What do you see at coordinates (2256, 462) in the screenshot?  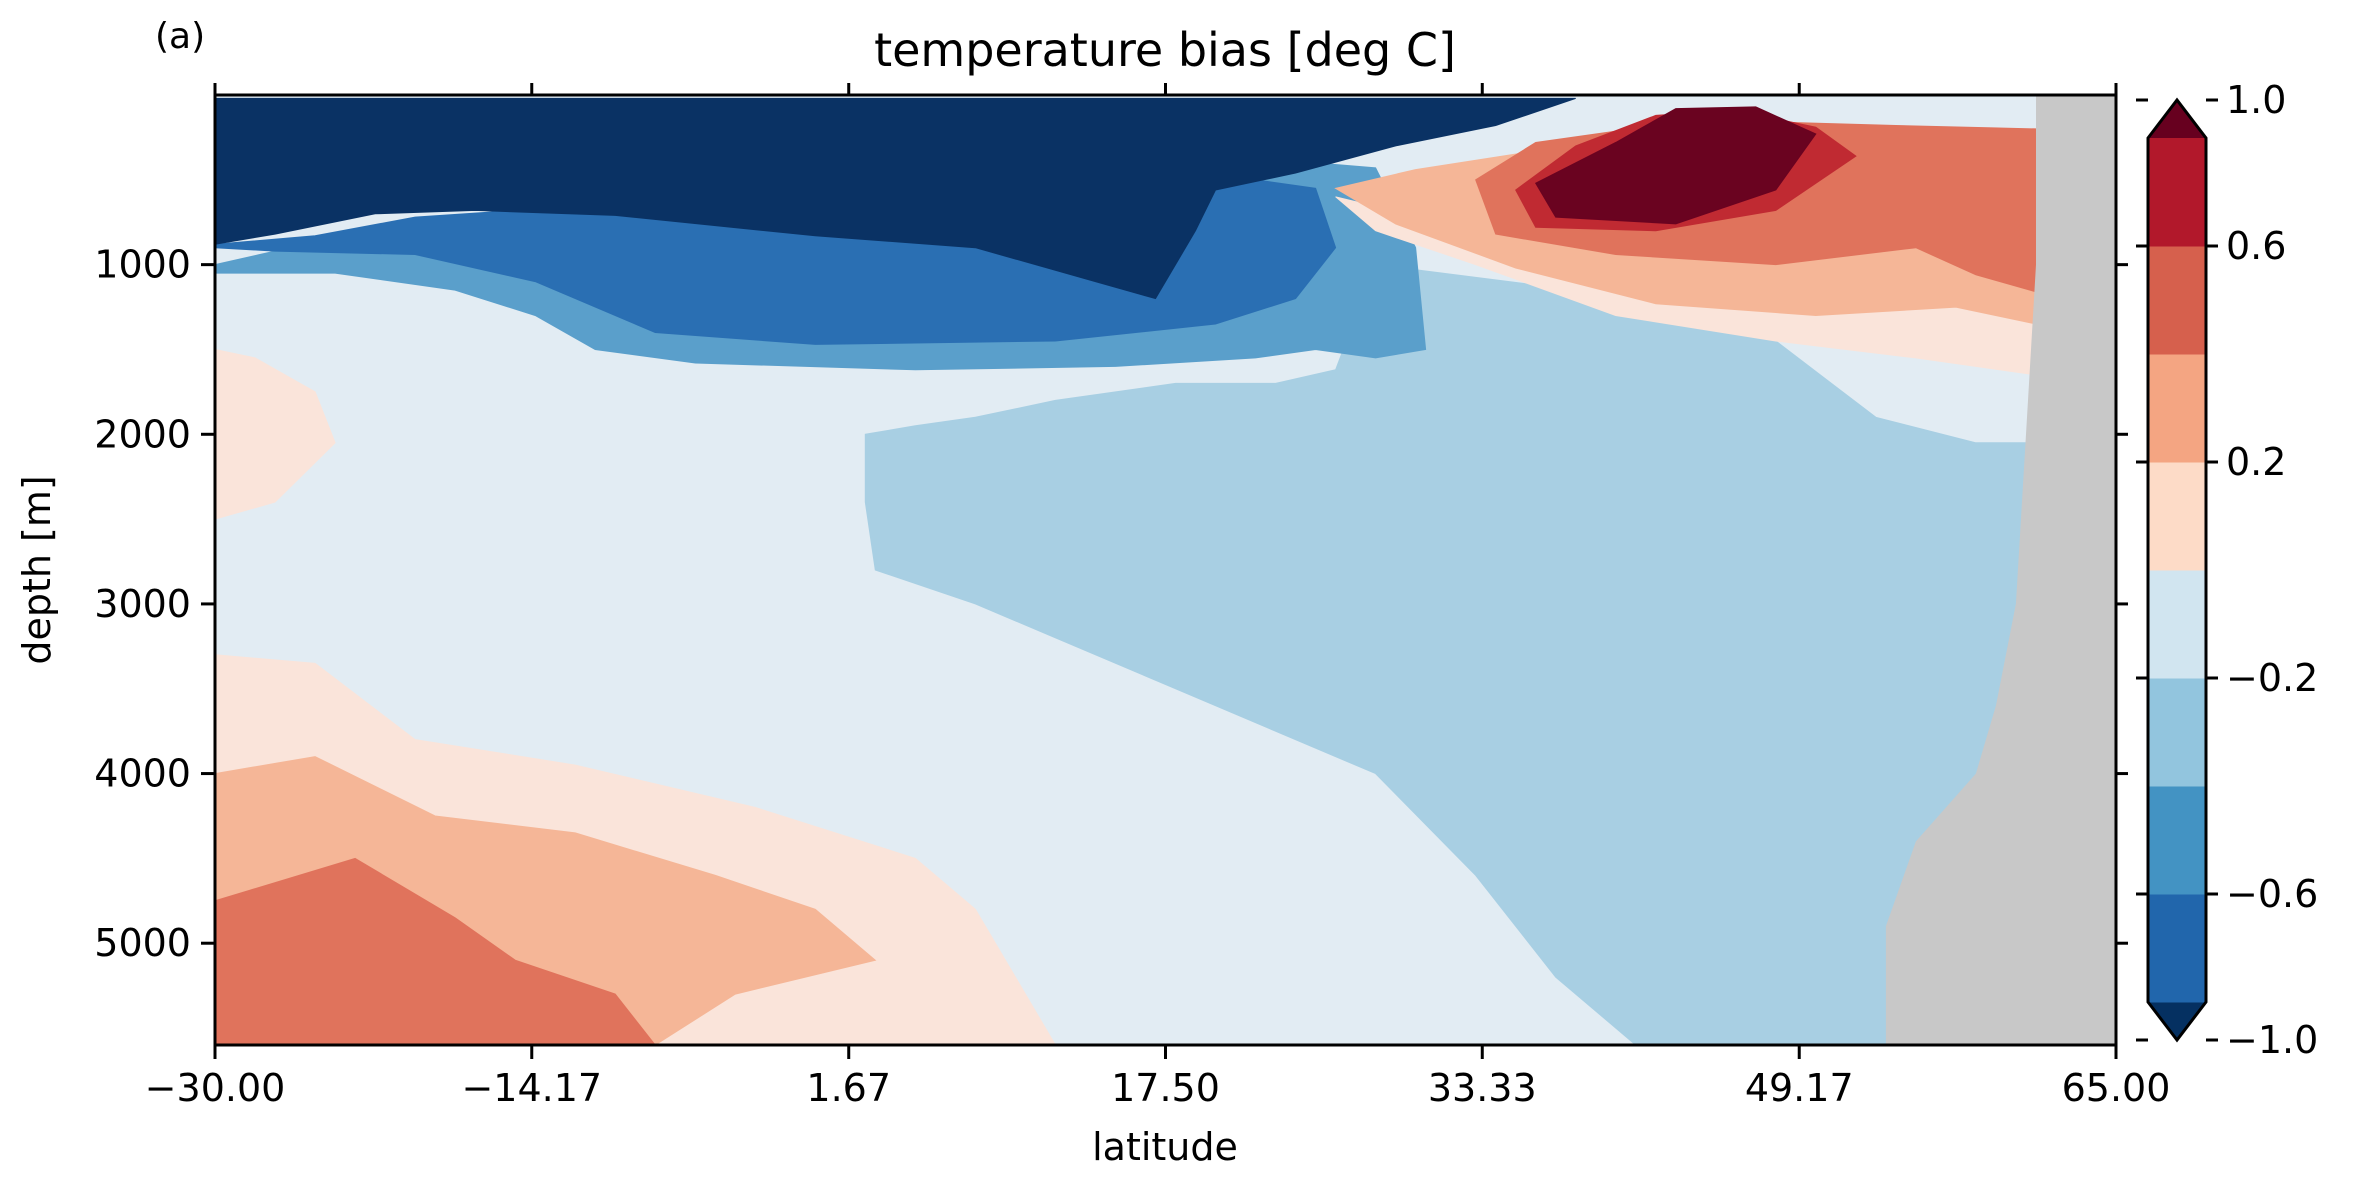 I see `colorbar-tick-label: 0.2` at bounding box center [2256, 462].